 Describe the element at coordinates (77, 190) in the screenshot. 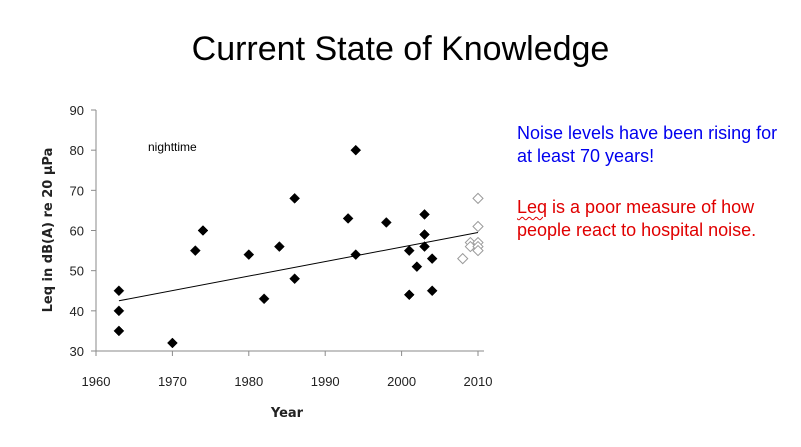

I see `y-tick-label: 70` at that location.